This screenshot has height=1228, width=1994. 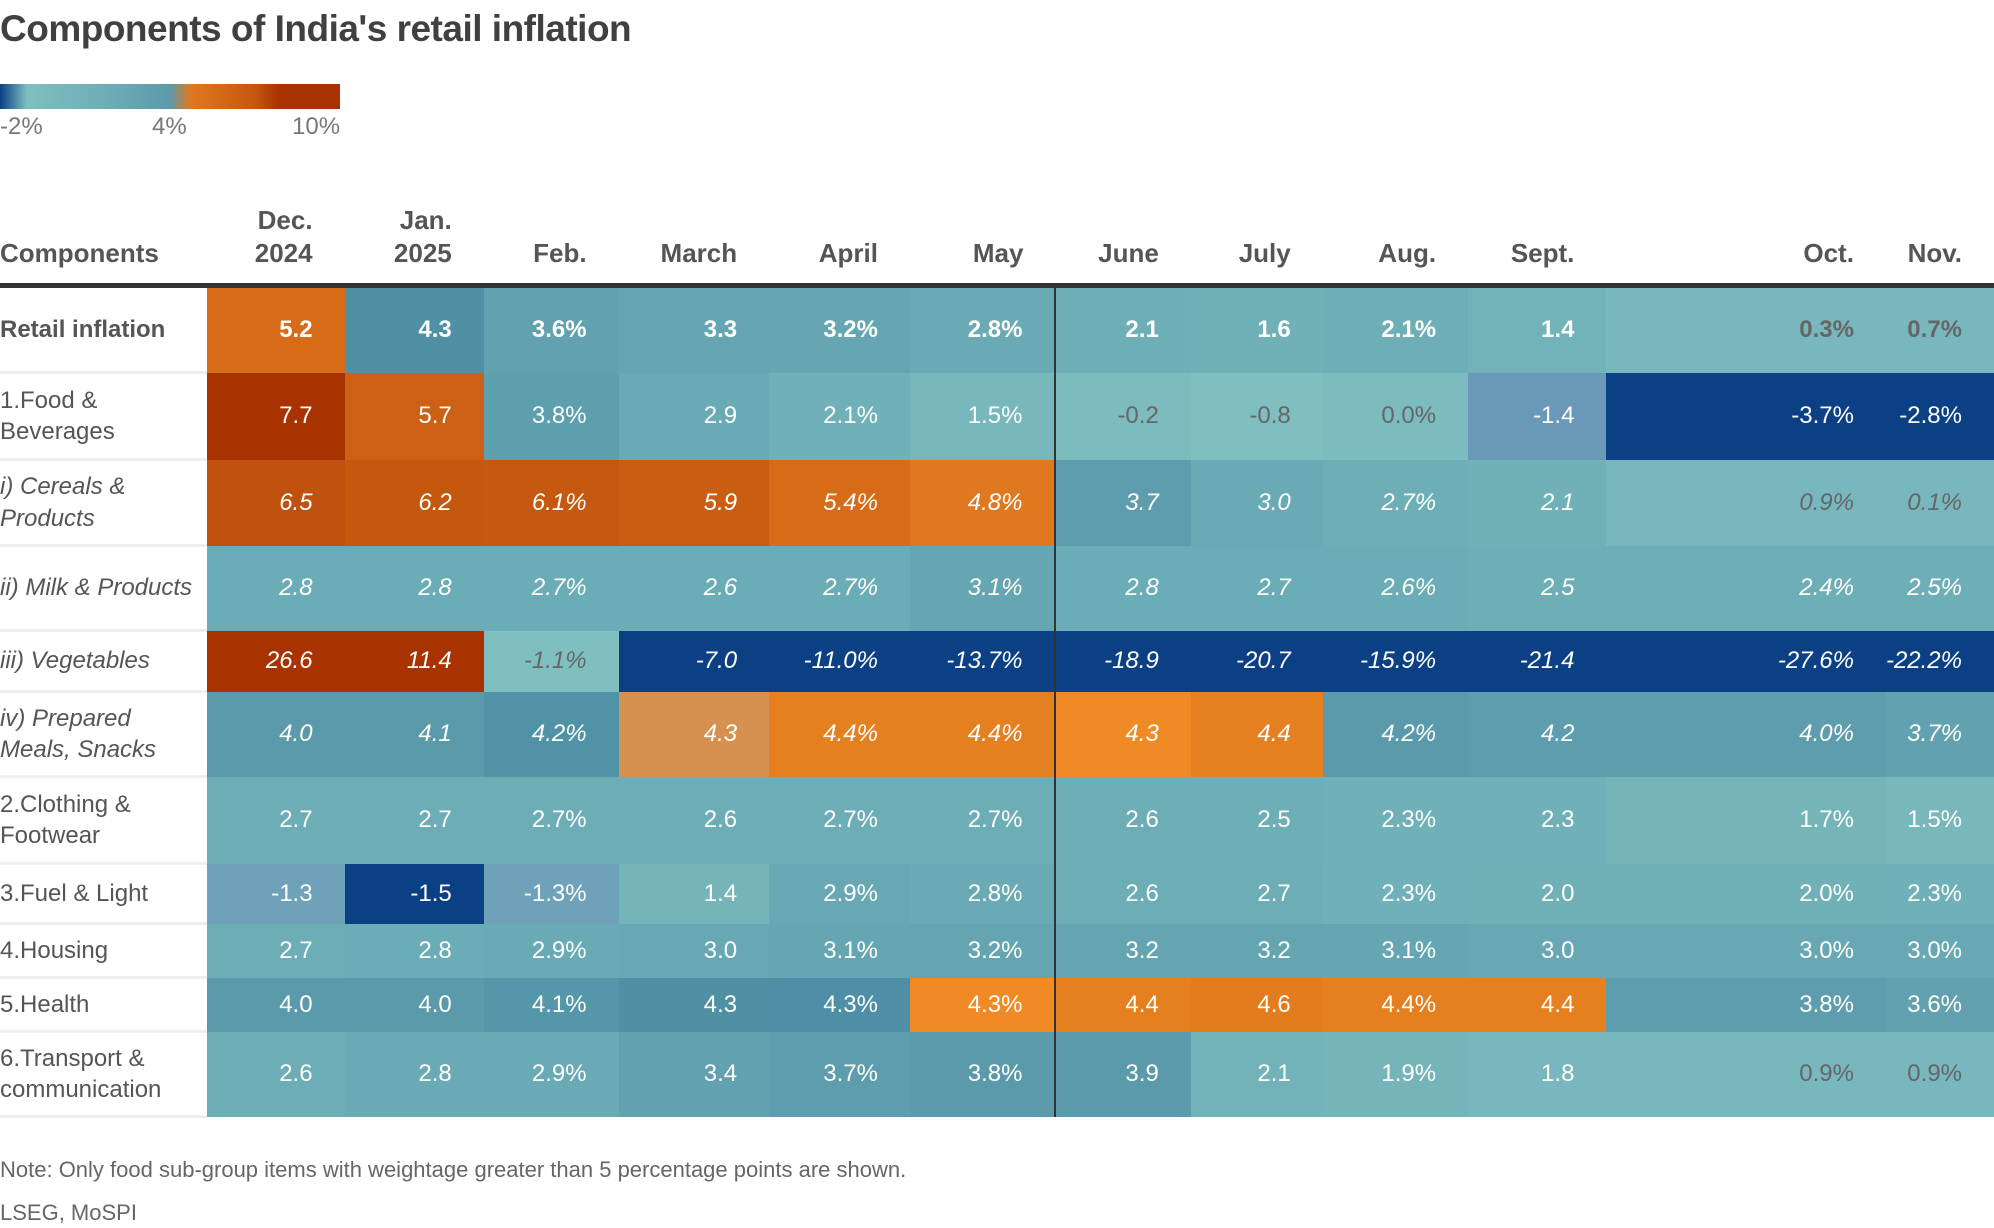 I want to click on heatmap-cell: 2.5%, so click(x=1939, y=588).